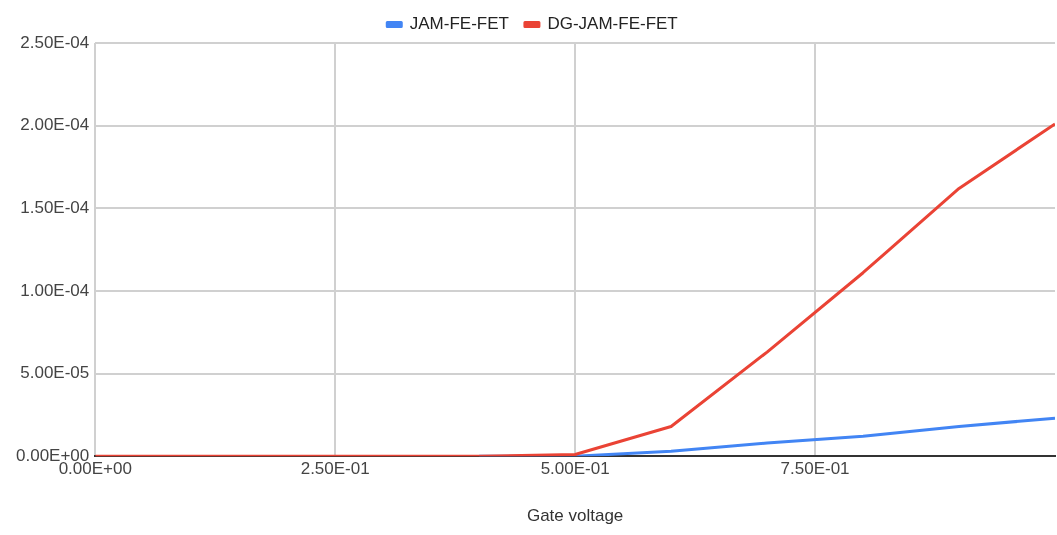 The image size is (1057, 535). Describe the element at coordinates (55, 42) in the screenshot. I see `y-tick-label: 2.50E-04` at that location.